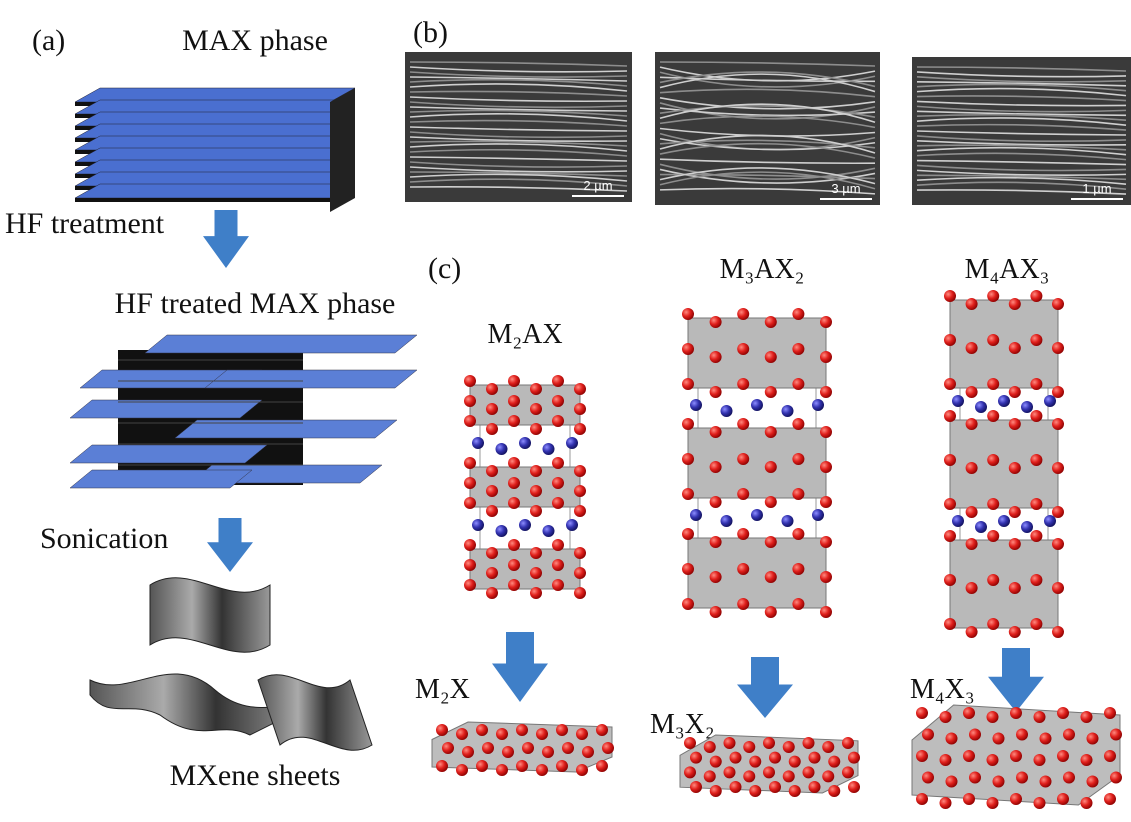 The height and width of the screenshot is (822, 1131). Describe the element at coordinates (1096, 188) in the screenshot. I see `scale-label: 1 µm` at that location.